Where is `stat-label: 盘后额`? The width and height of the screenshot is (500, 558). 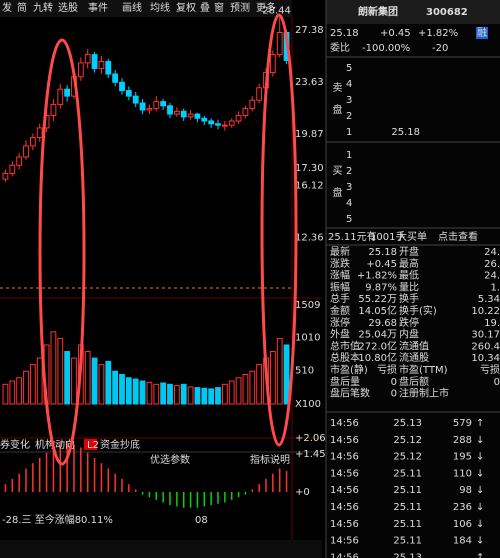 stat-label: 盘后额 is located at coordinates (414, 381).